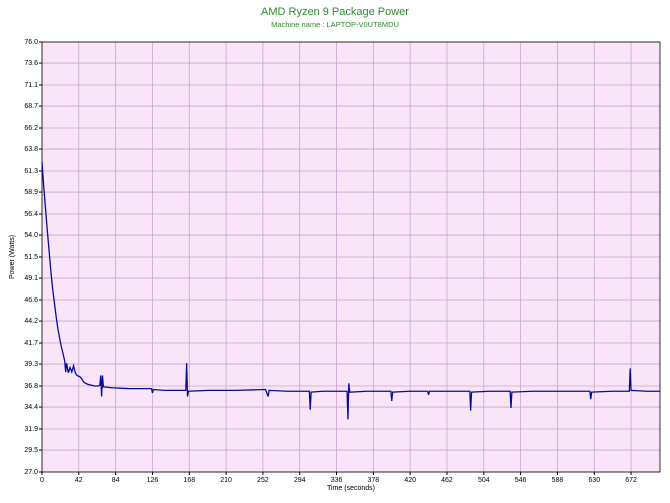 The width and height of the screenshot is (670, 503). What do you see at coordinates (447, 480) in the screenshot?
I see `x-tick-label: 462` at bounding box center [447, 480].